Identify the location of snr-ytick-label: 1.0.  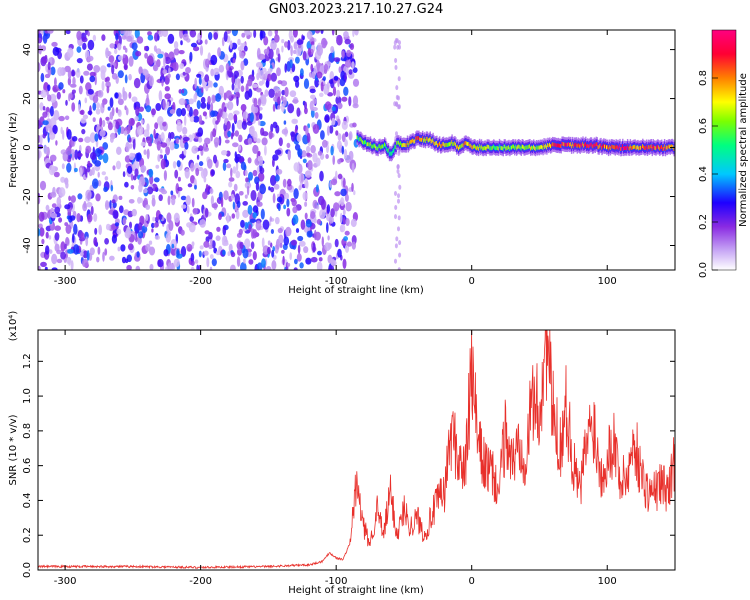
(27, 396).